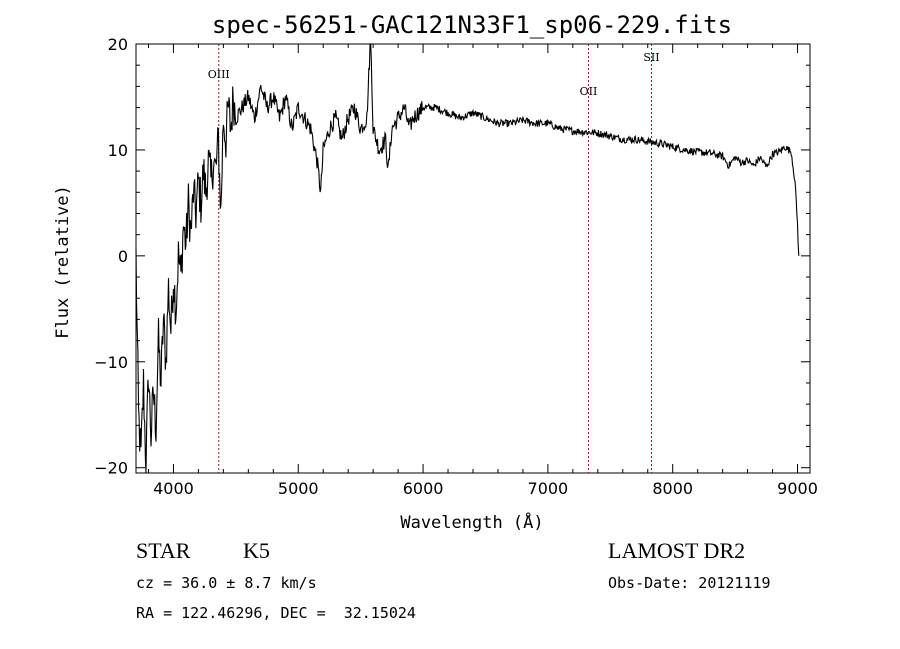 The width and height of the screenshot is (900, 649). I want to click on coordinates-readout: RA = 122.46296, DEC = 32.15024, so click(276, 613).